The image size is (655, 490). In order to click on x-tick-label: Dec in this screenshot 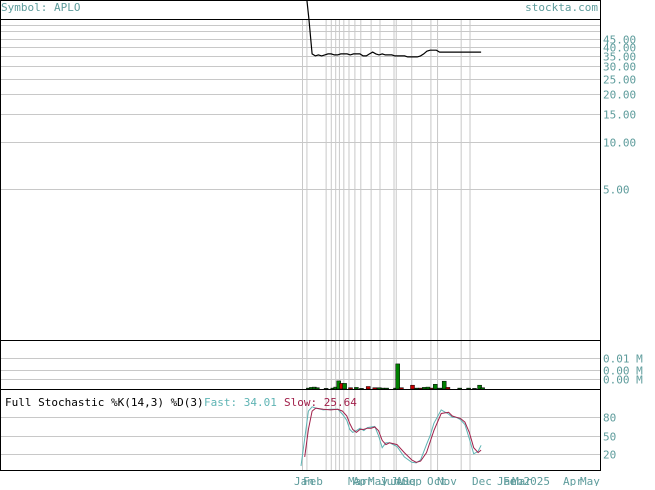, I will do `click(482, 480)`.